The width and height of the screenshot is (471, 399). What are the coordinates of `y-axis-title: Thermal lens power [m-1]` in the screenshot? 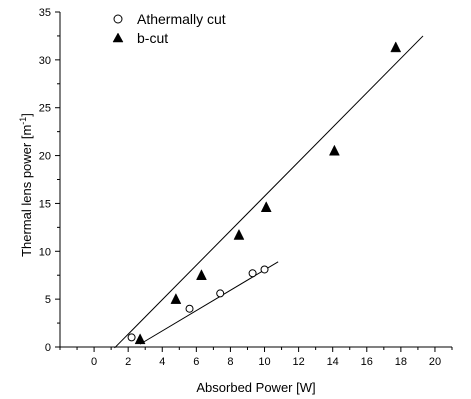 It's located at (26, 185).